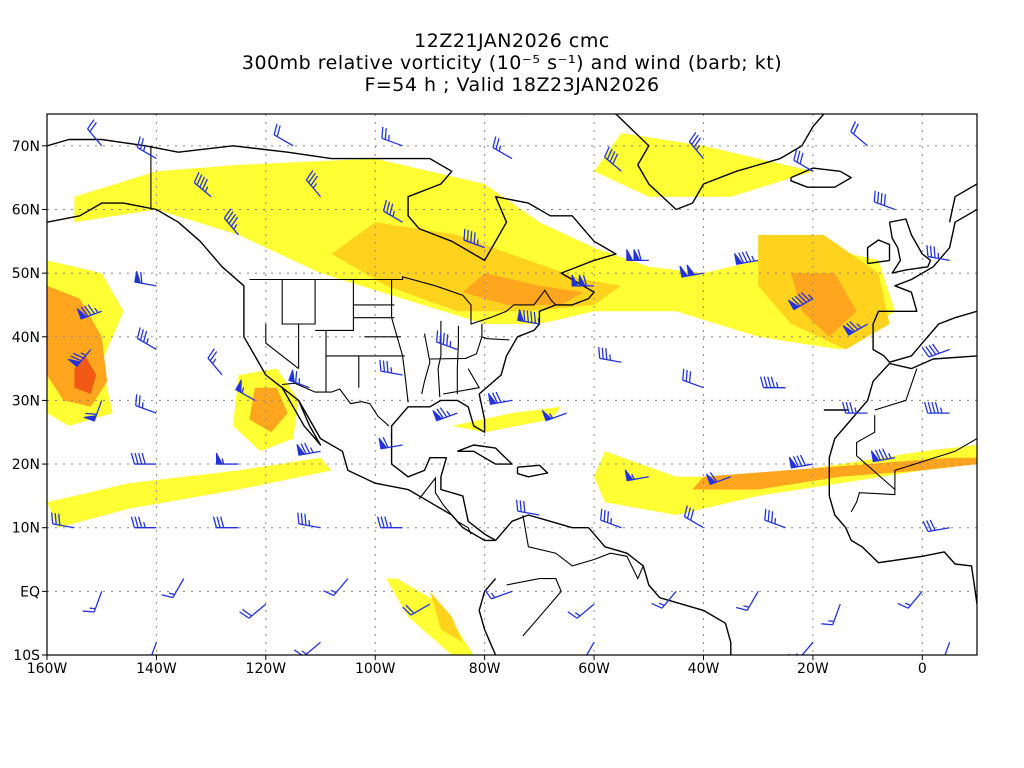  I want to click on x-tick-label: 140W, so click(156, 669).